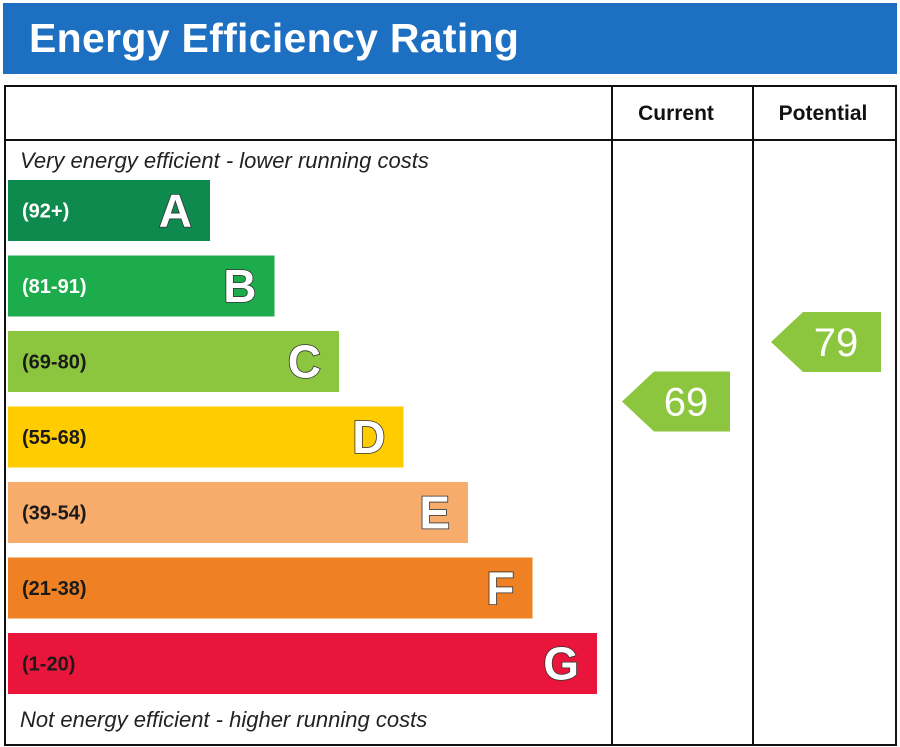 This screenshot has height=747, width=900. I want to click on band-d-letter: D, so click(368, 437).